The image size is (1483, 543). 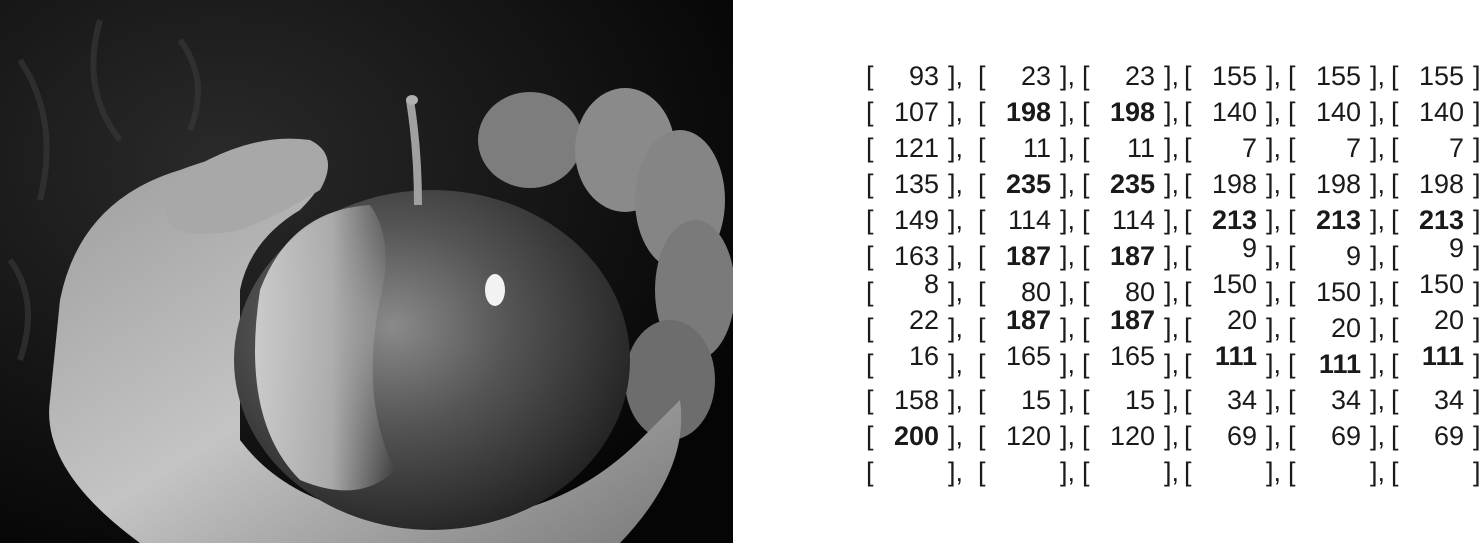 I want to click on pixel-value: 140, so click(x=1338, y=112).